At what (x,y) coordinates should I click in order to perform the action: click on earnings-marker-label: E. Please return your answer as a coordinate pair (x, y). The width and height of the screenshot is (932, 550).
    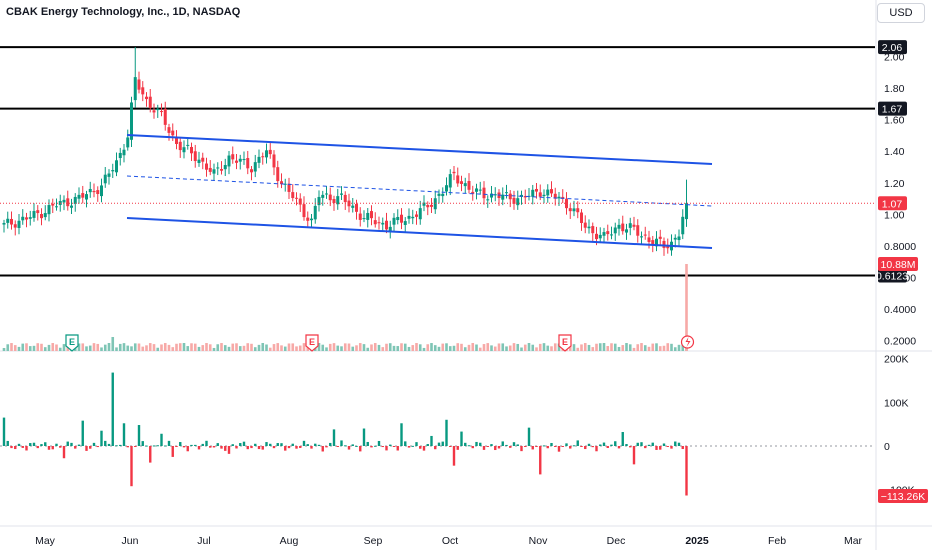
    Looking at the image, I should click on (72, 342).